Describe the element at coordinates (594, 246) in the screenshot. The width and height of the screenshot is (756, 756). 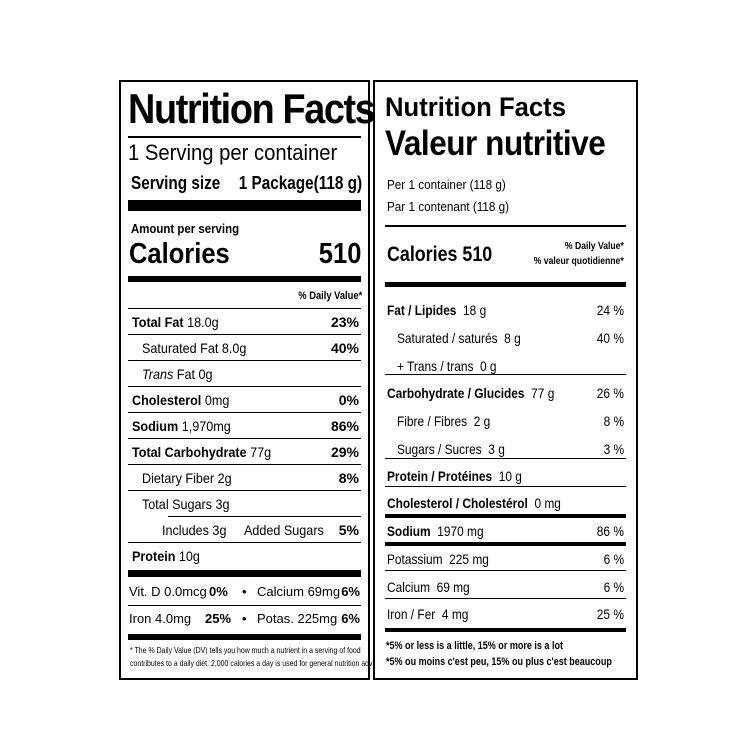
I see `ca-daily-value-en: % Daily Value*` at that location.